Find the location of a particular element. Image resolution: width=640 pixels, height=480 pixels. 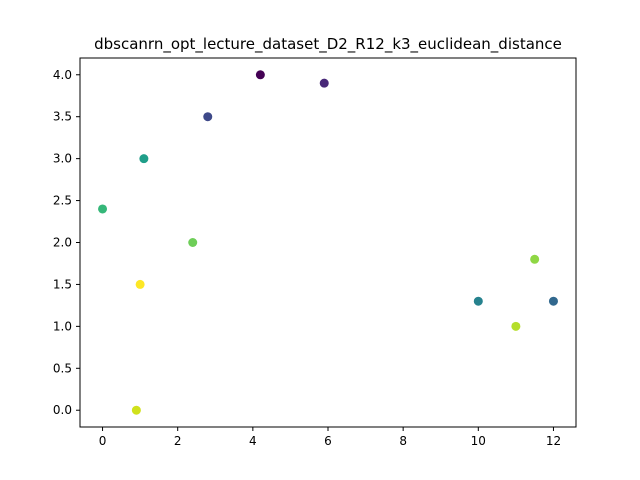

y-tick-label: 1.5 is located at coordinates (62, 284).